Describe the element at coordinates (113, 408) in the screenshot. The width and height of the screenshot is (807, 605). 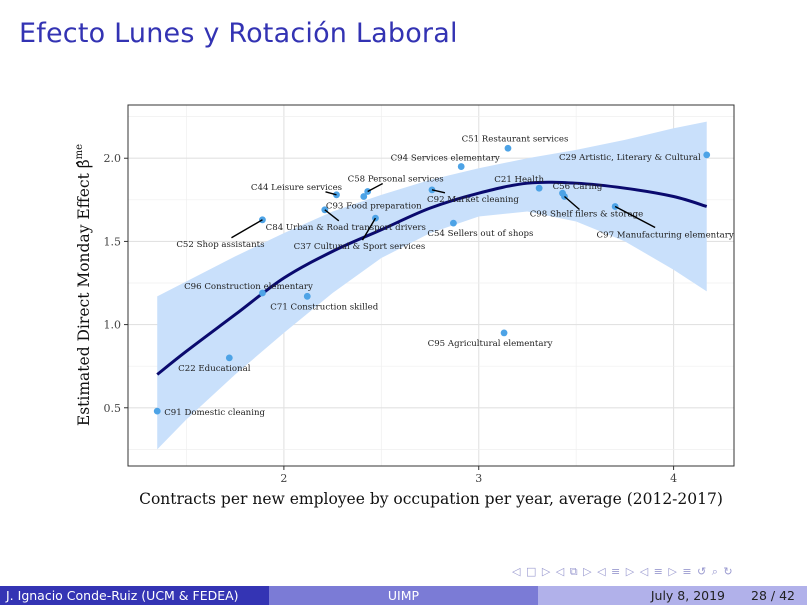
I see `y-tick-label: 0.5` at that location.